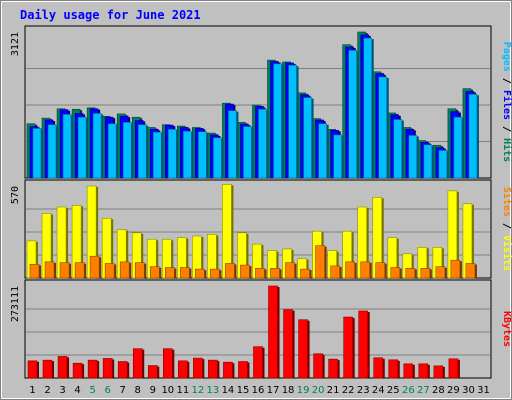 The image size is (512, 400). What do you see at coordinates (363, 390) in the screenshot?
I see `x-tick-label: 23` at bounding box center [363, 390].